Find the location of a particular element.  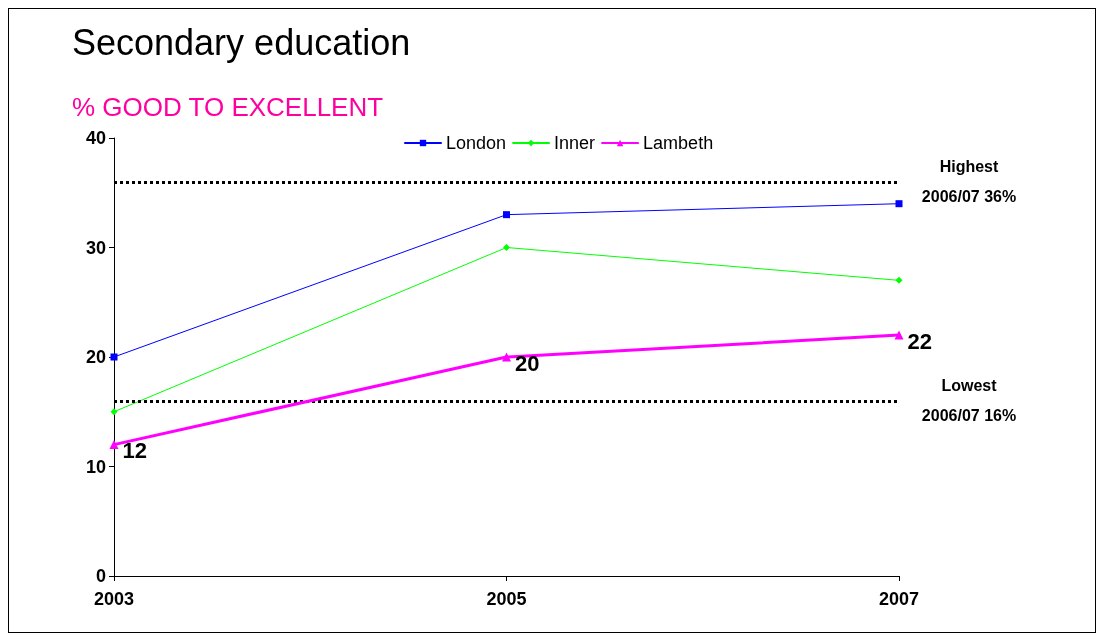

legend-label: Inner is located at coordinates (575, 143).